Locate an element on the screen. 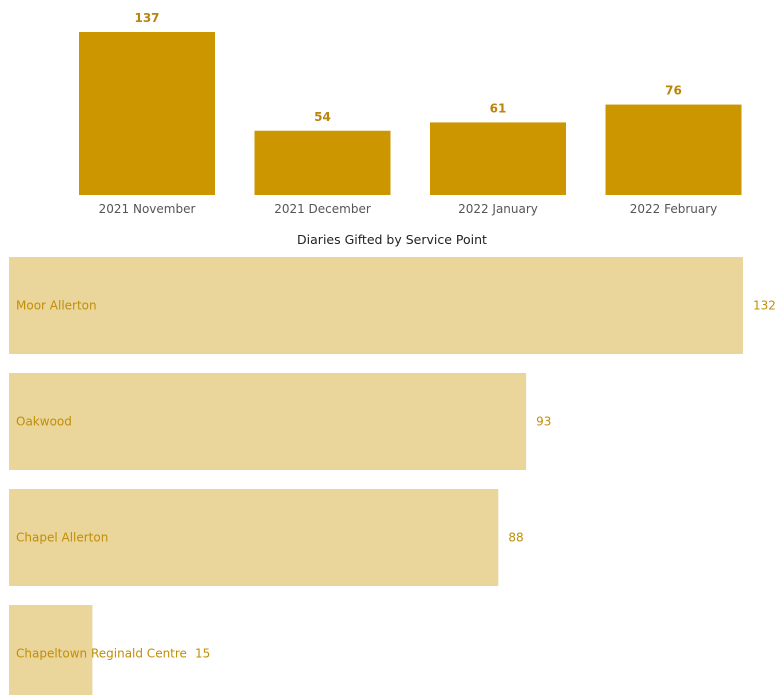  service-point-label: Oakwood is located at coordinates (44, 422).